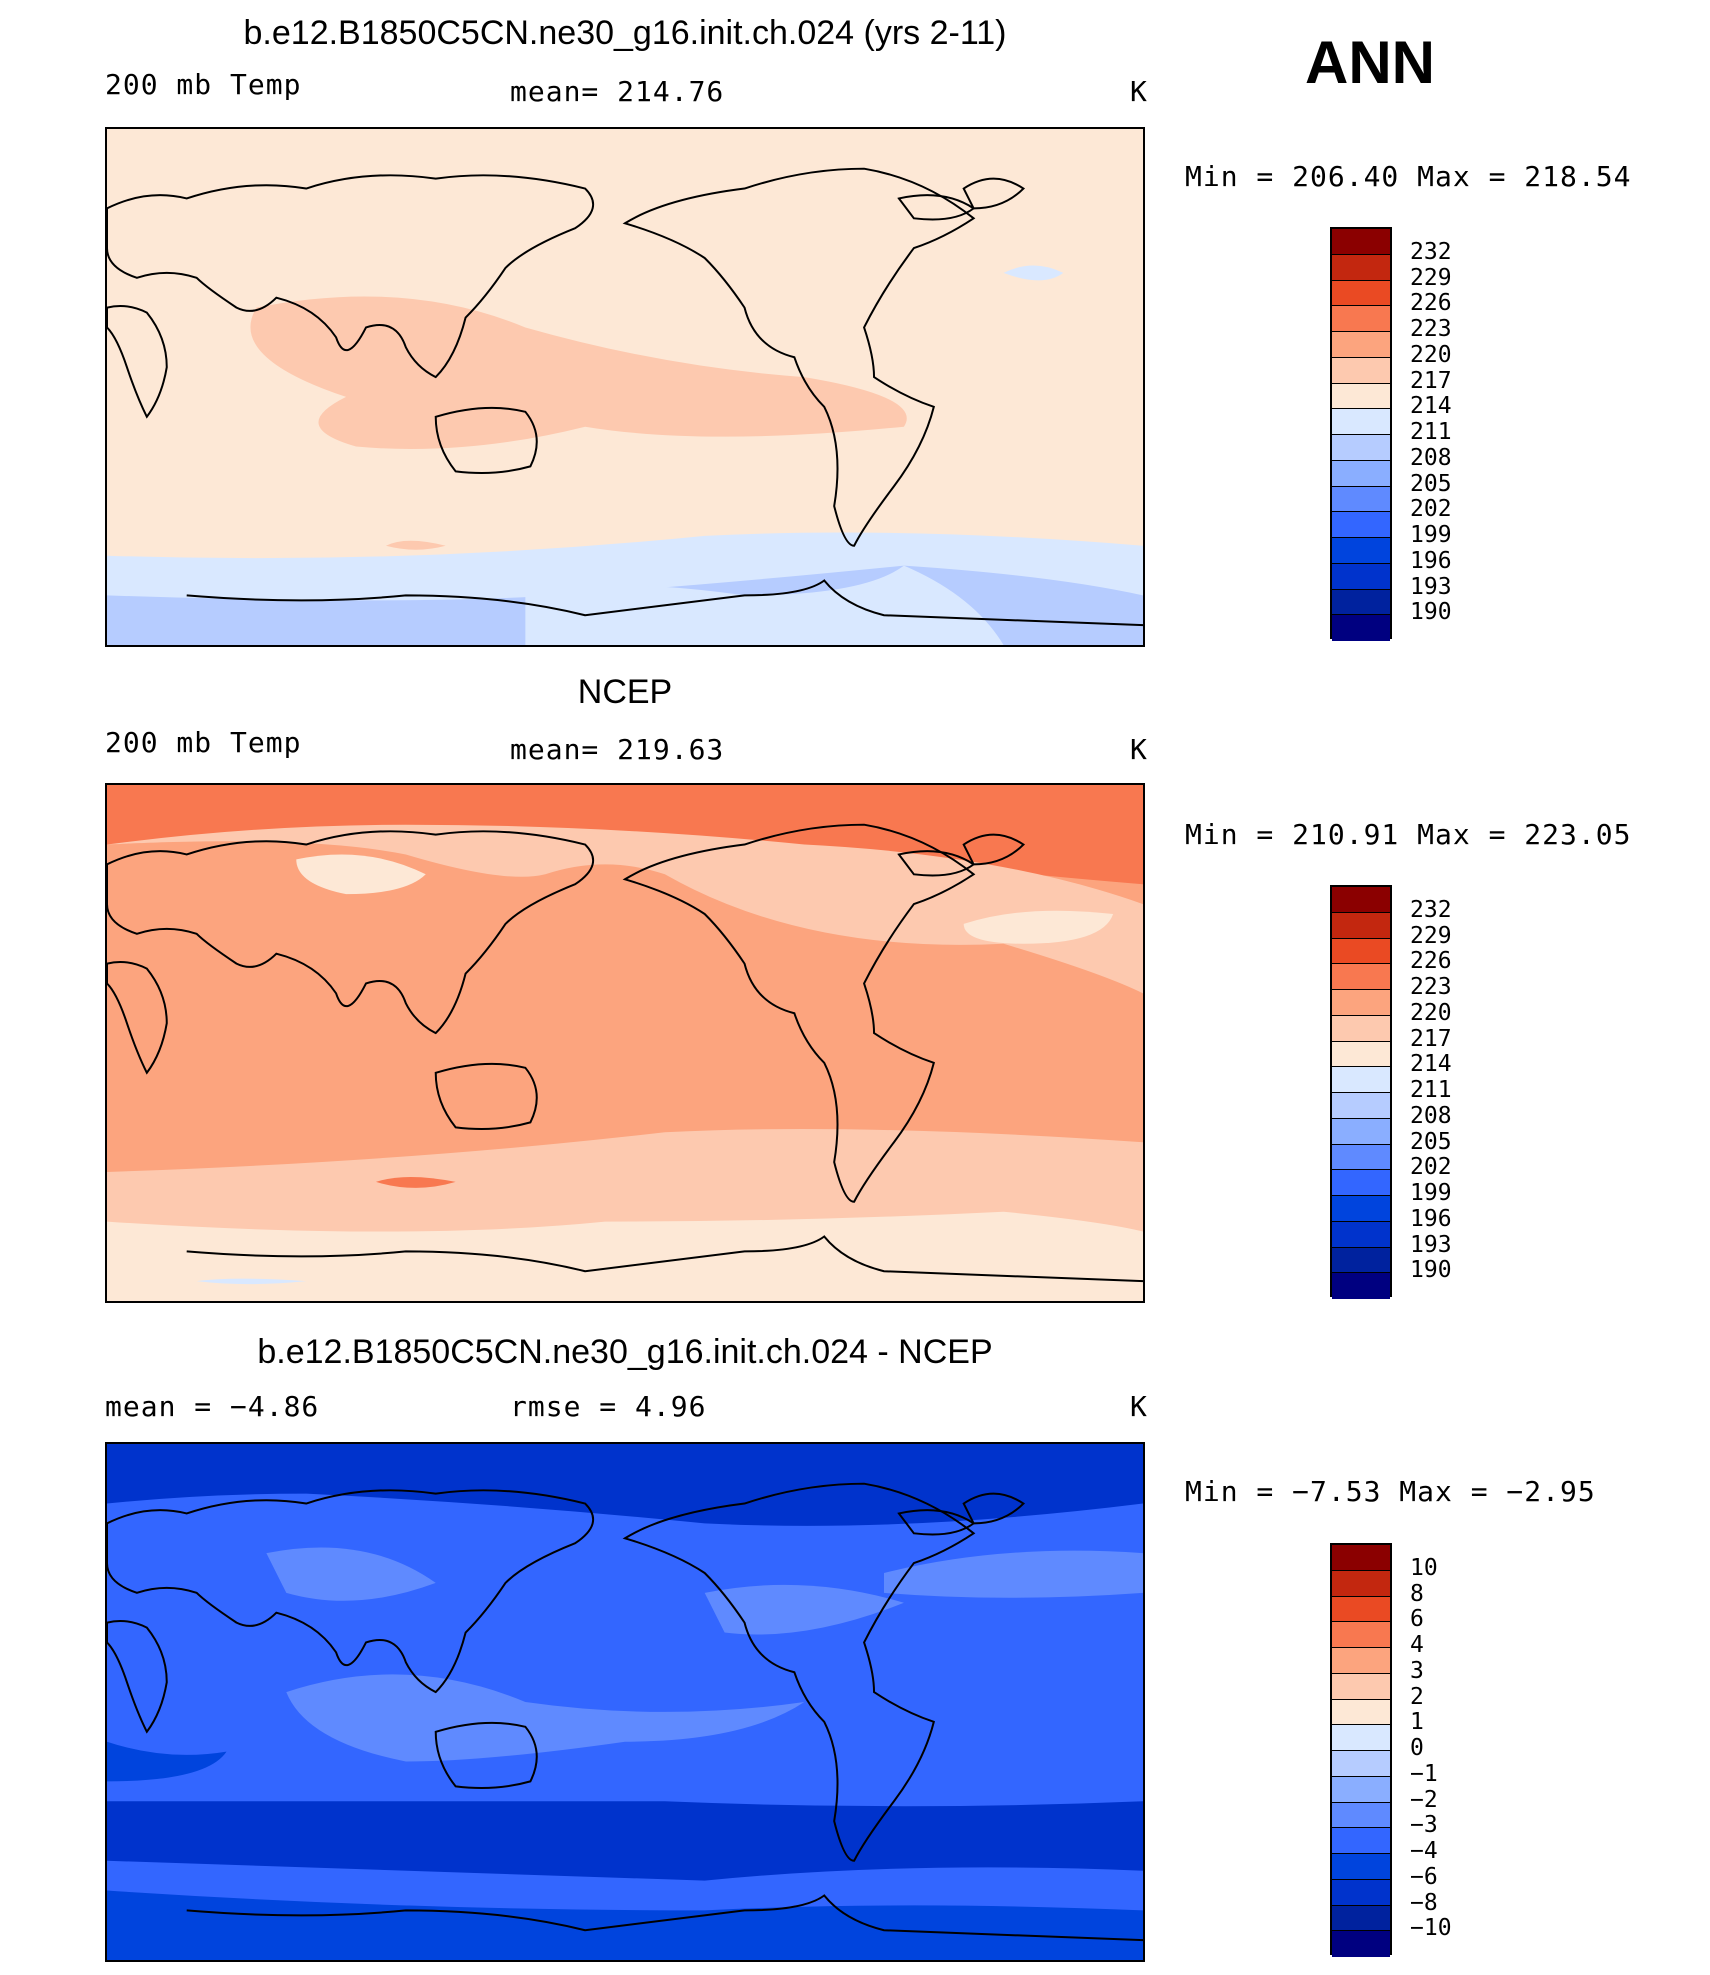 The width and height of the screenshot is (1710, 1975). Describe the element at coordinates (1424, 1773) in the screenshot. I see `colorbar-level-label: −1` at that location.